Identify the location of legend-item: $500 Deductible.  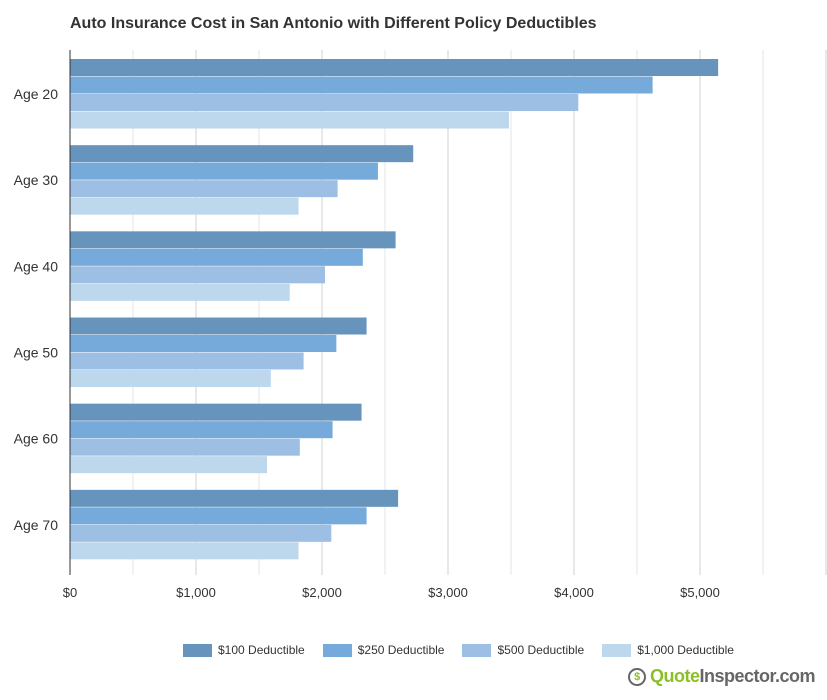
(523, 650).